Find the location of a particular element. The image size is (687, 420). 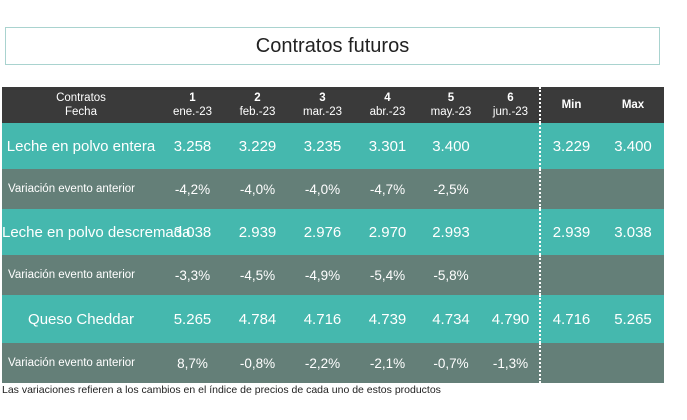

header-max: Max is located at coordinates (633, 105).